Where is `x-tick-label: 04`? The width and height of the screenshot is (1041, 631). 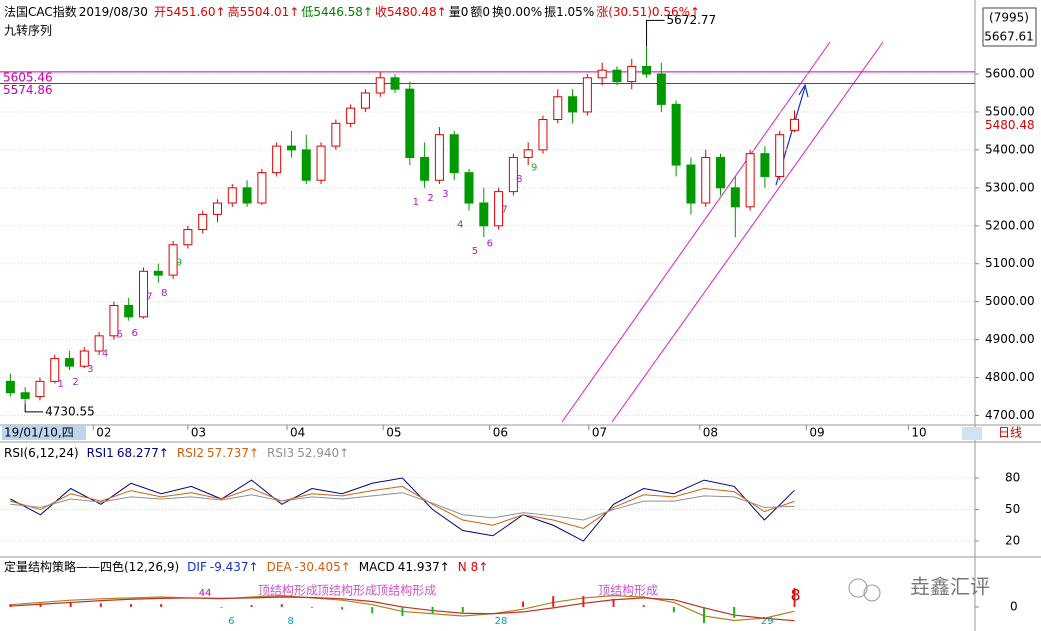
x-tick-label: 04 is located at coordinates (297, 433).